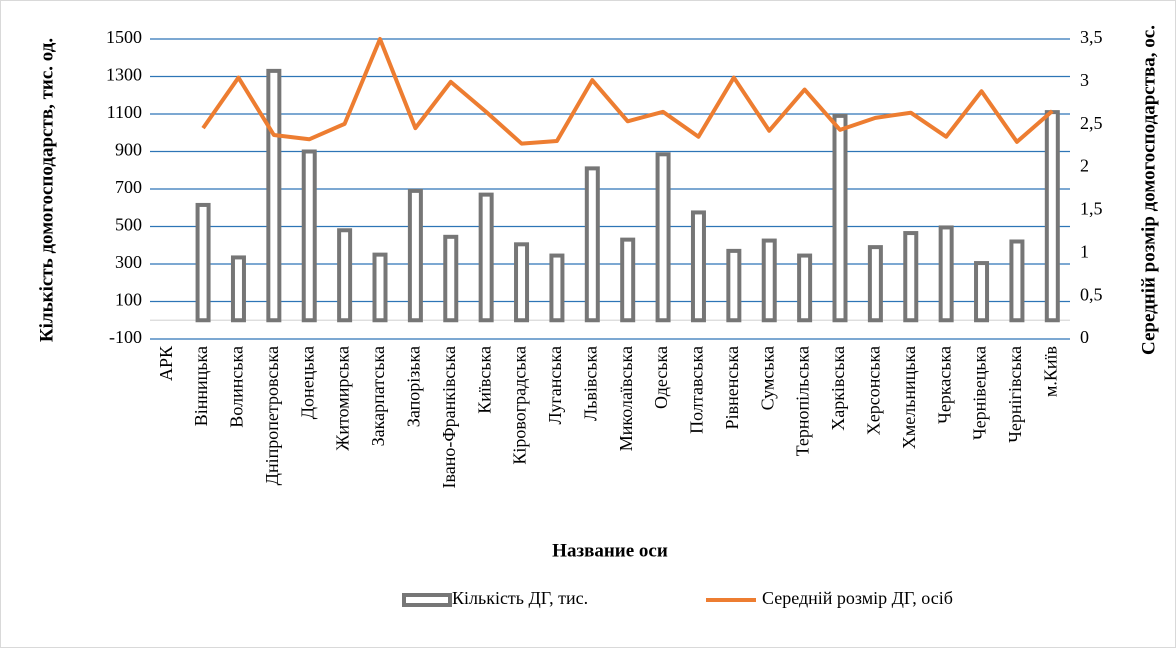  Describe the element at coordinates (1084, 166) in the screenshot. I see `y2-tick-label: 2` at that location.